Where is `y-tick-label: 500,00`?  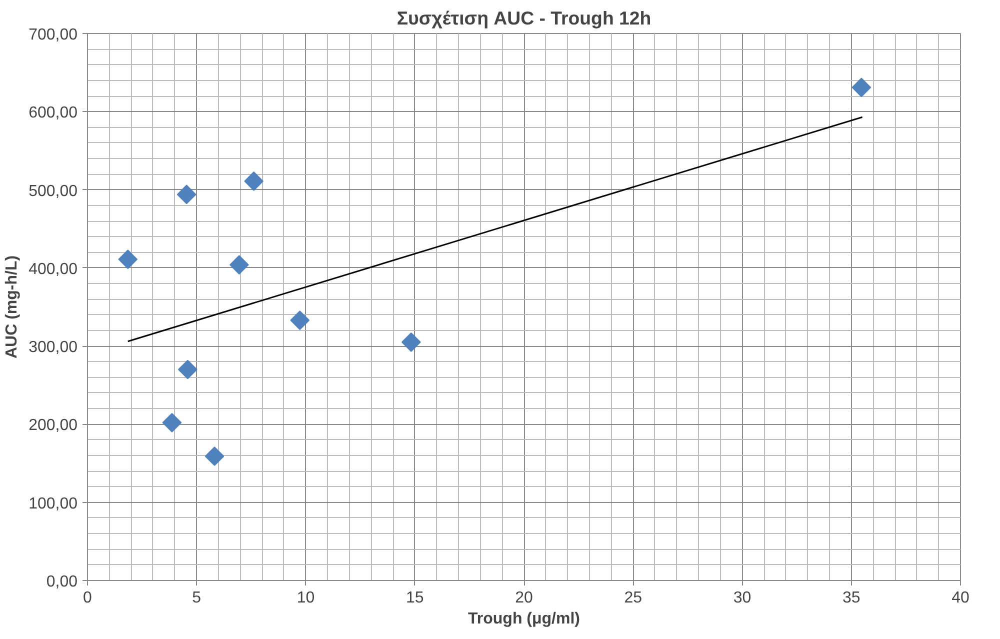
y-tick-label: 500,00 is located at coordinates (53, 191).